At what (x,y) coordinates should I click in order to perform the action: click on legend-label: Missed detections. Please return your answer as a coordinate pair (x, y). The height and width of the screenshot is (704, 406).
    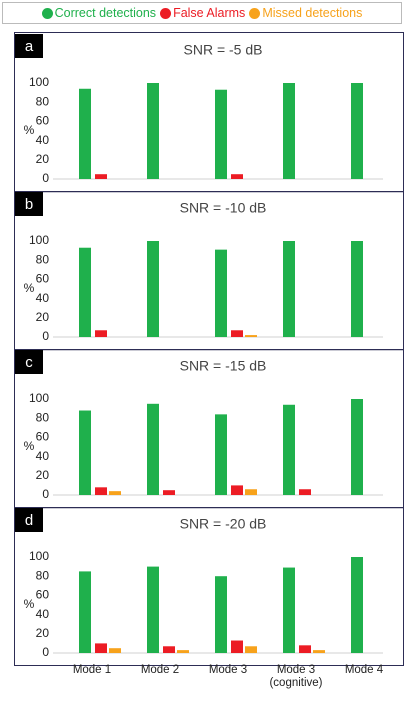
    Looking at the image, I should click on (312, 13).